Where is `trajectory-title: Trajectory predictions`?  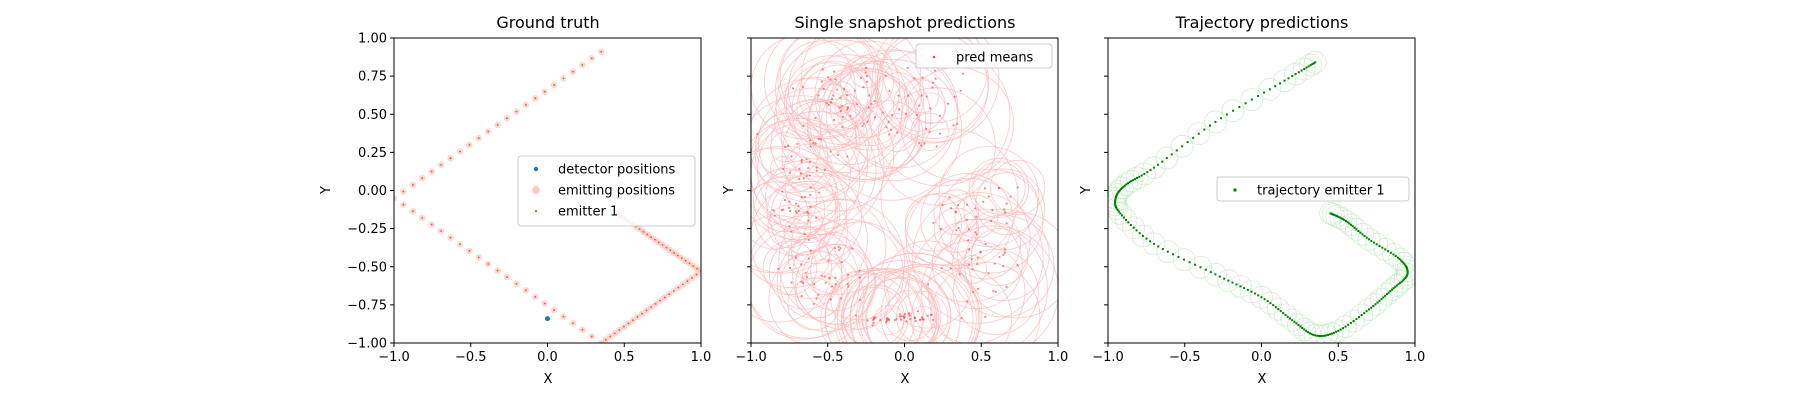
trajectory-title: Trajectory predictions is located at coordinates (1262, 22).